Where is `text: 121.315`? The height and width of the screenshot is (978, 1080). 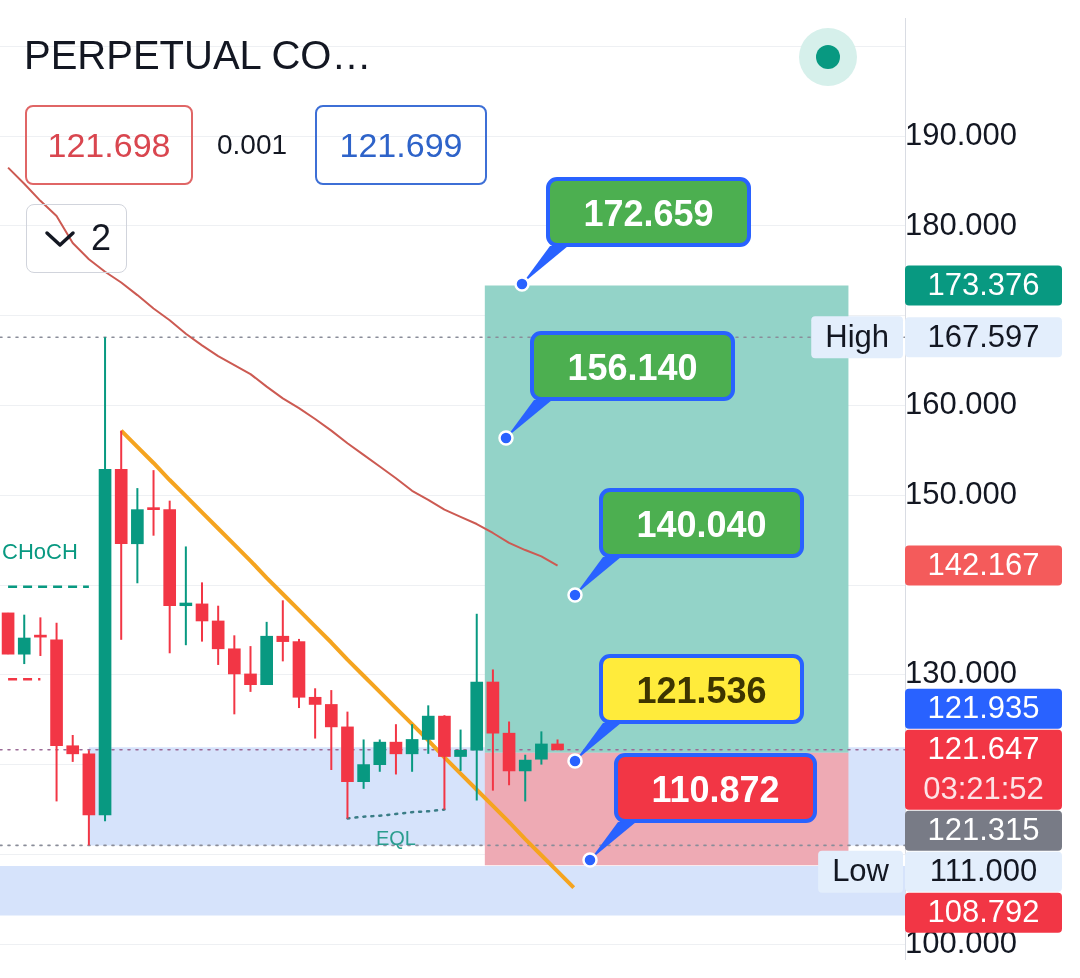 text: 121.315 is located at coordinates (983, 830).